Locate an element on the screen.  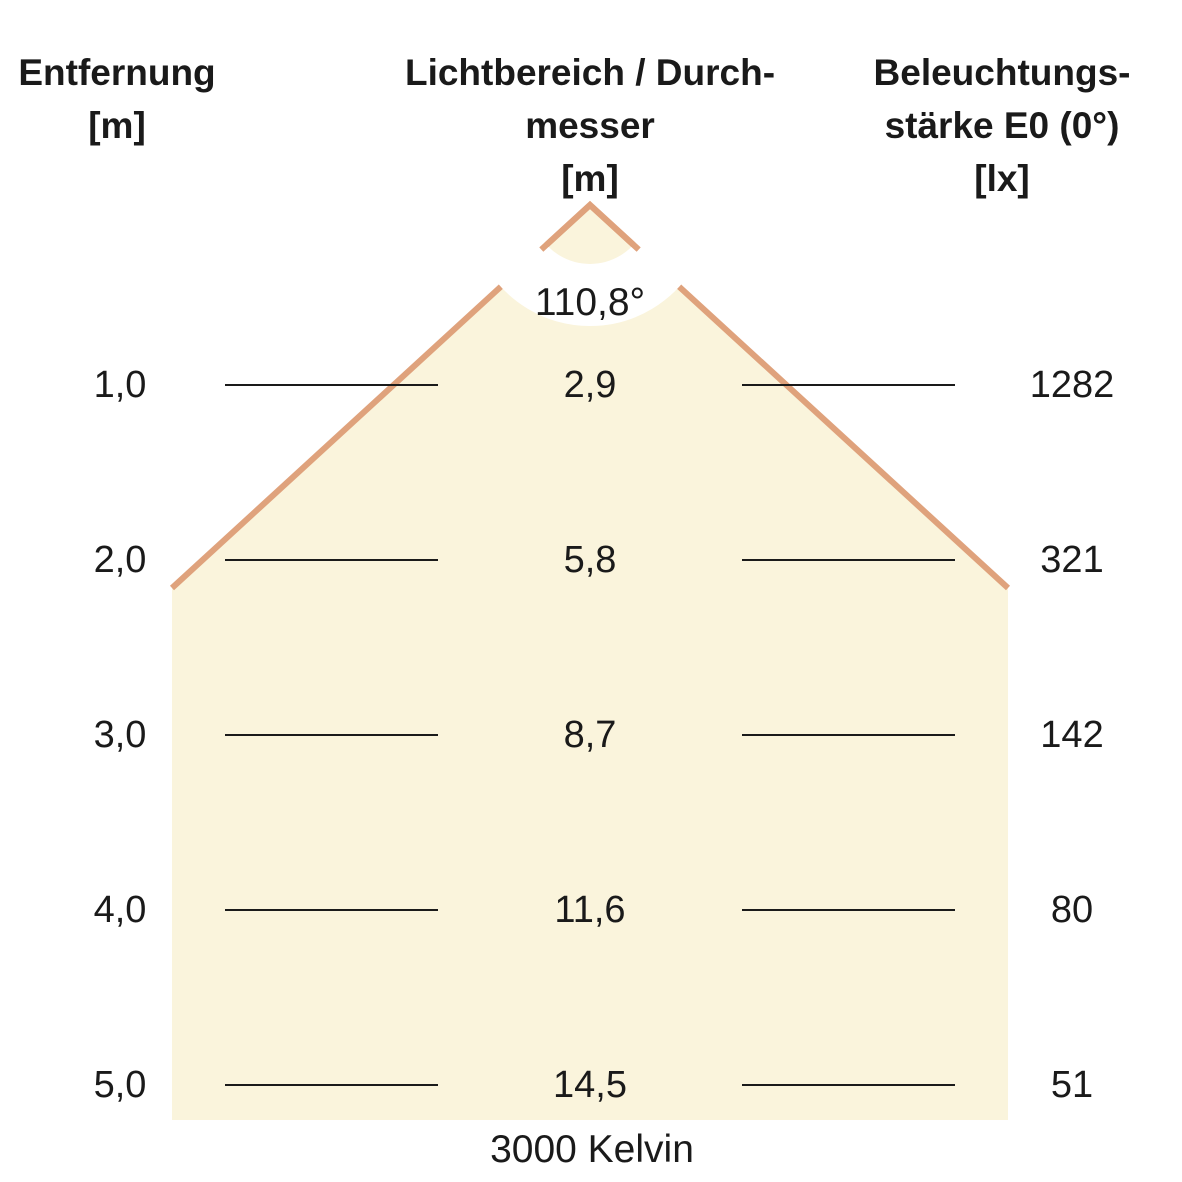
distance-value: 3,0 is located at coordinates (120, 735).